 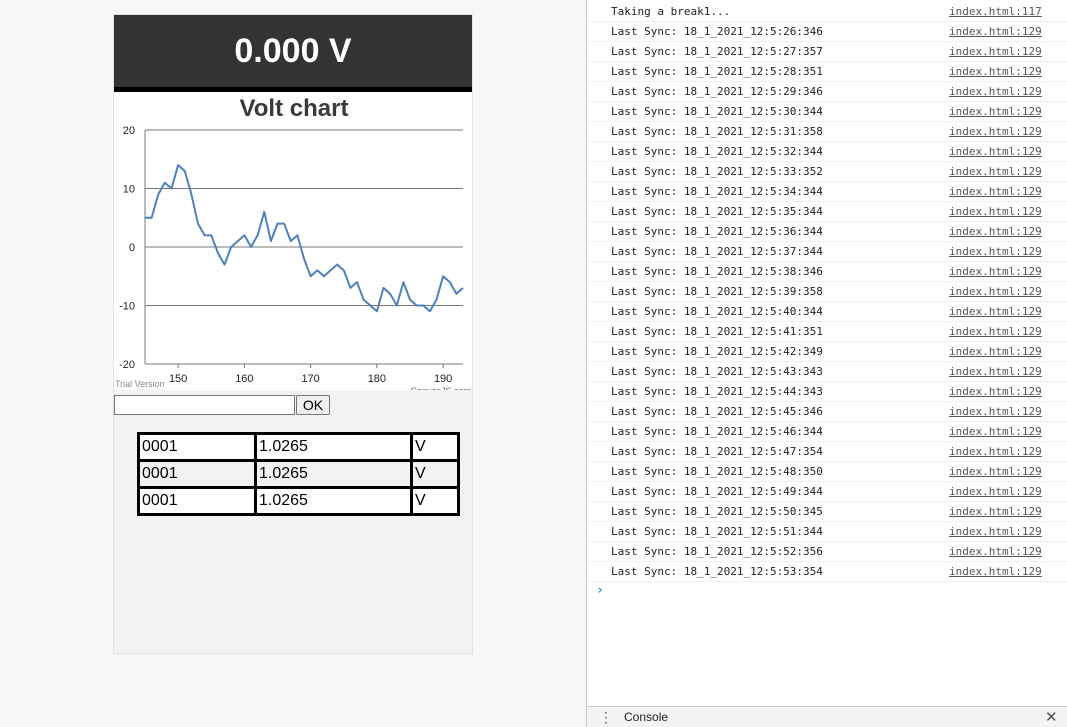 What do you see at coordinates (646, 717) in the screenshot?
I see `tab-console: Console` at bounding box center [646, 717].